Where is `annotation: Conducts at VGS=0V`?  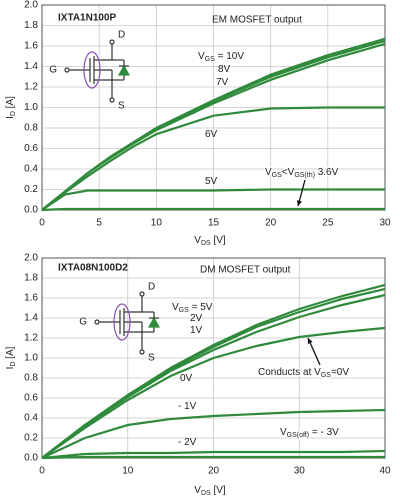
annotation: Conducts at VGS=0V is located at coordinates (303, 373).